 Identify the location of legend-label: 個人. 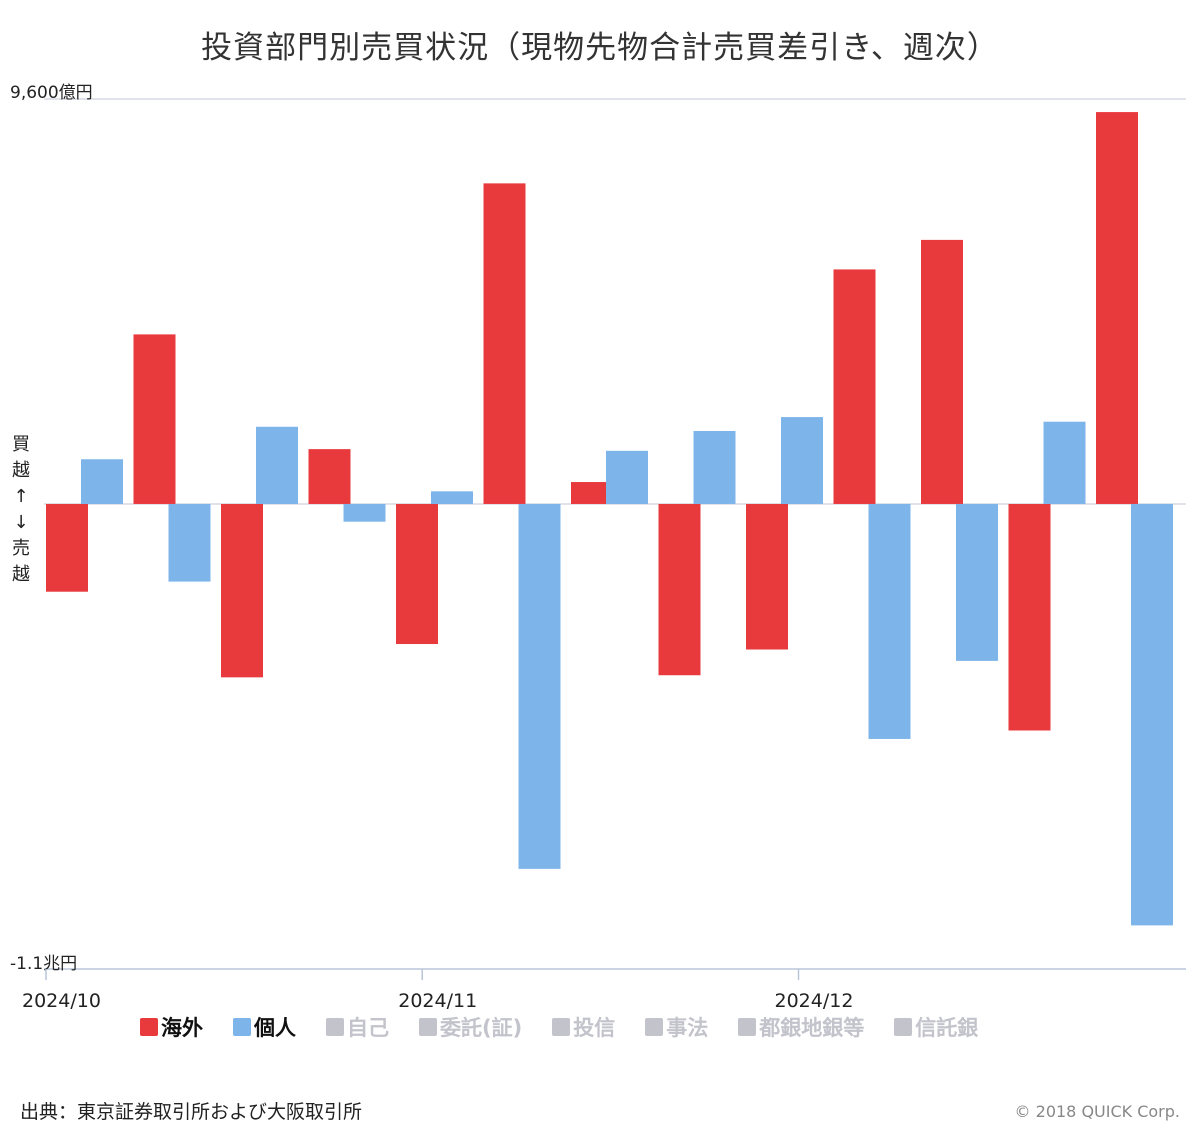
(275, 1028).